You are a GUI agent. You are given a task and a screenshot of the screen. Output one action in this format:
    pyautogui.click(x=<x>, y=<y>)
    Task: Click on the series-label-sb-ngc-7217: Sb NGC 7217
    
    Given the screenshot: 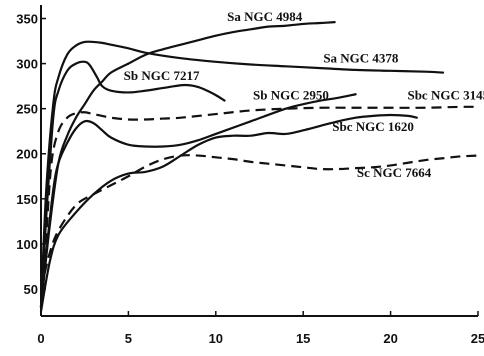 What is the action you would take?
    pyautogui.click(x=162, y=75)
    